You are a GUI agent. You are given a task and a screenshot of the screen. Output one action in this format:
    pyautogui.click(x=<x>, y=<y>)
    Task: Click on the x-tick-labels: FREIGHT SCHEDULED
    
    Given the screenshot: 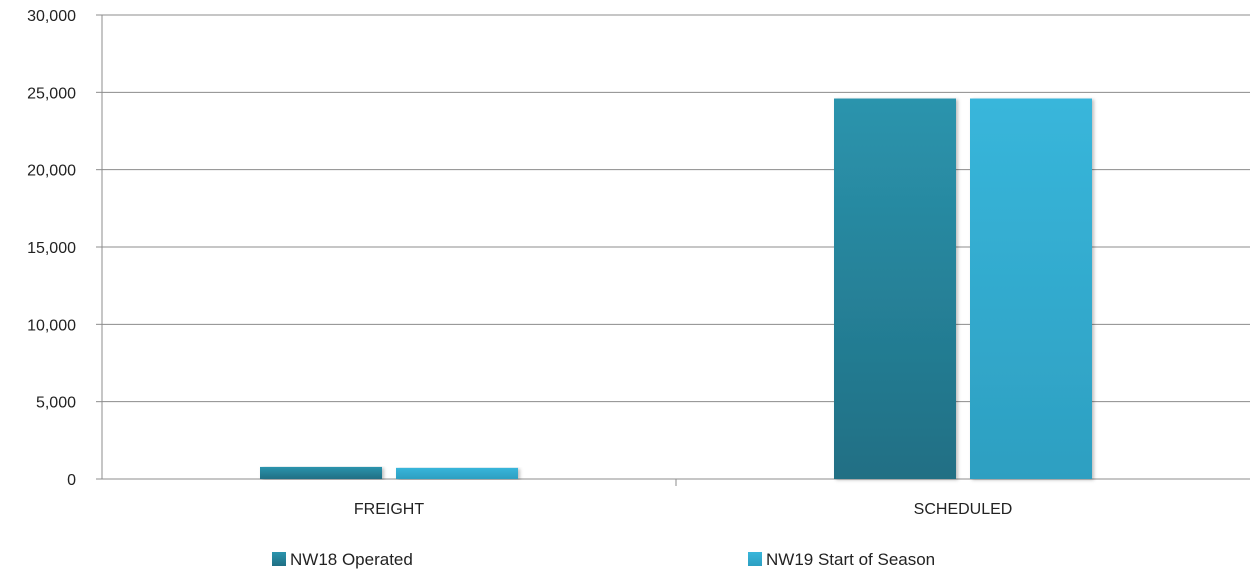 What is the action you would take?
    pyautogui.click(x=683, y=509)
    